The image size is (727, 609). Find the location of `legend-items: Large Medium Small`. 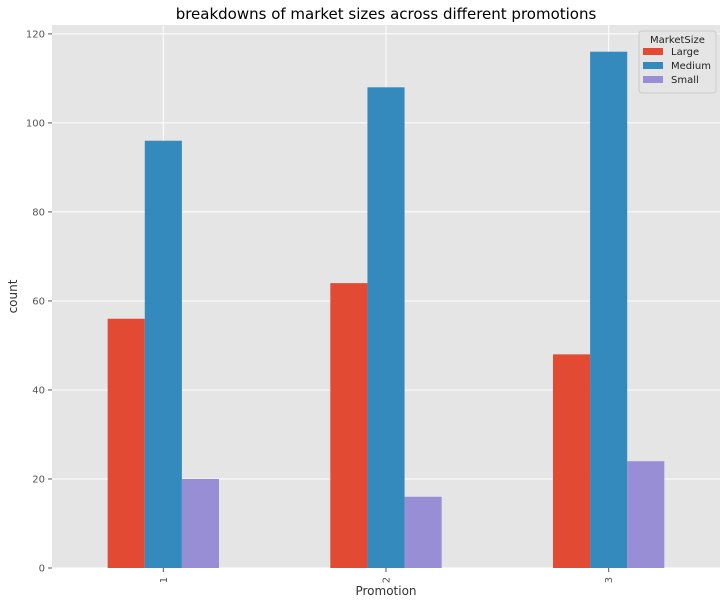

legend-items: Large Medium Small is located at coordinates (677, 66).